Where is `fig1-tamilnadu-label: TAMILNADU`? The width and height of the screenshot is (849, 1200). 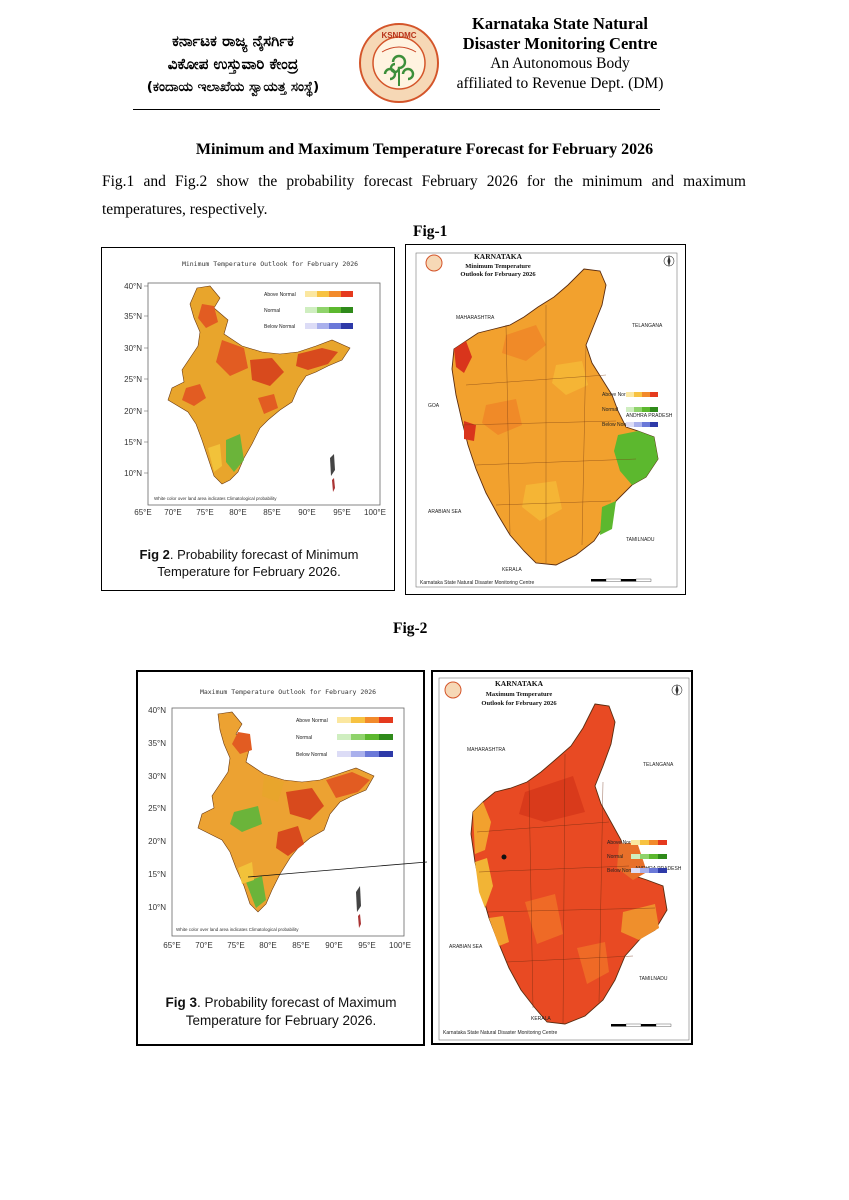 fig1-tamilnadu-label: TAMILNADU is located at coordinates (640, 540).